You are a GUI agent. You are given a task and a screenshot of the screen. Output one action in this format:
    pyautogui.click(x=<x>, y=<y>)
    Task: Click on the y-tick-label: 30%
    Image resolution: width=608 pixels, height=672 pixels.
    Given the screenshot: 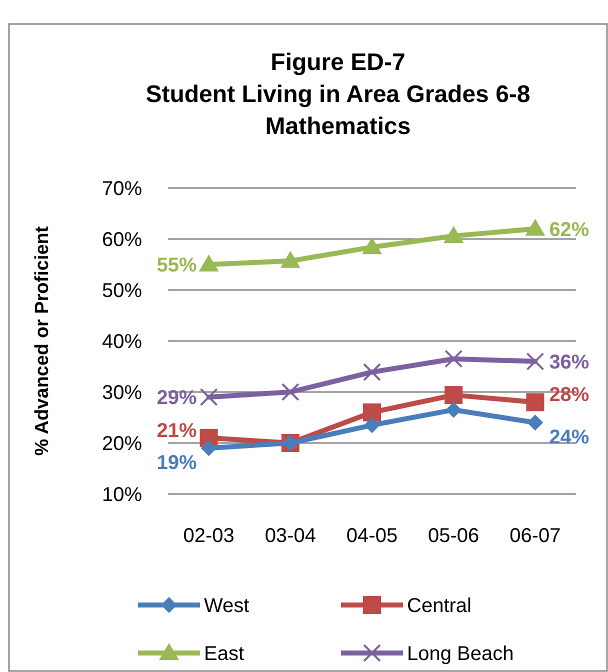 What is the action you would take?
    pyautogui.click(x=122, y=393)
    